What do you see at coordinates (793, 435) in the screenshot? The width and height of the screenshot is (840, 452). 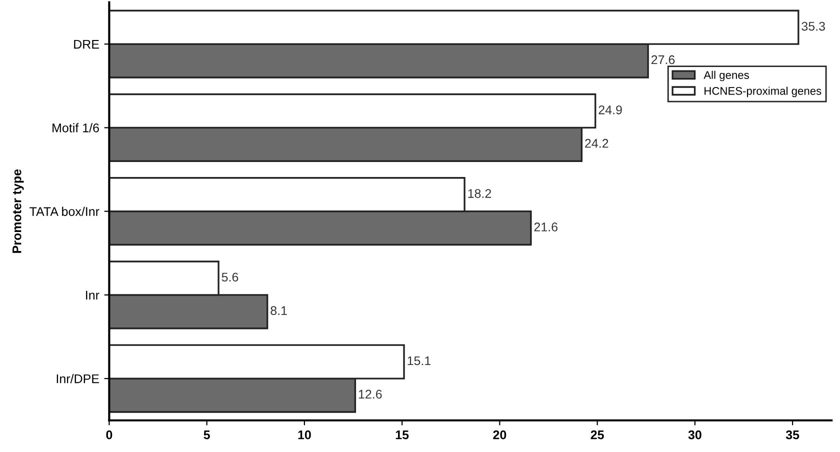 I see `x-tick-label: 35` at bounding box center [793, 435].